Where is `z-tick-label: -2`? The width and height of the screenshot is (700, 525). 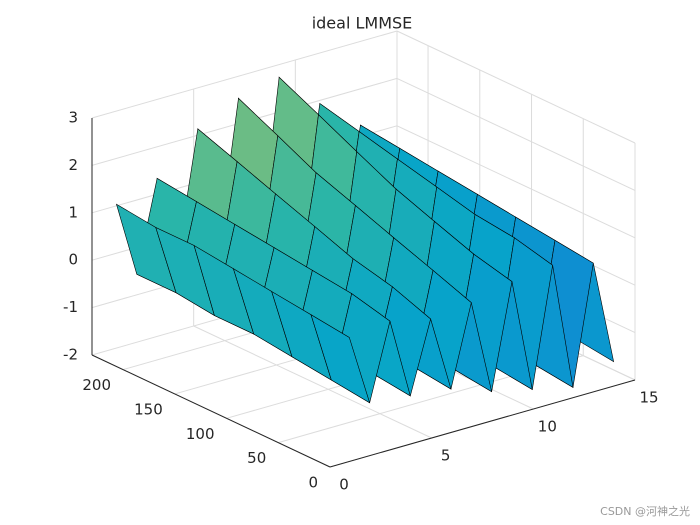
z-tick-label: -2 is located at coordinates (70, 355).